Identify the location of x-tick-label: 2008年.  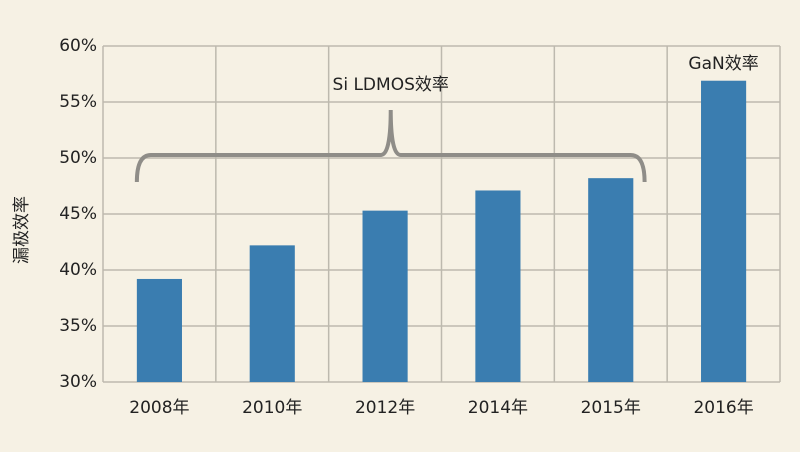
(159, 408).